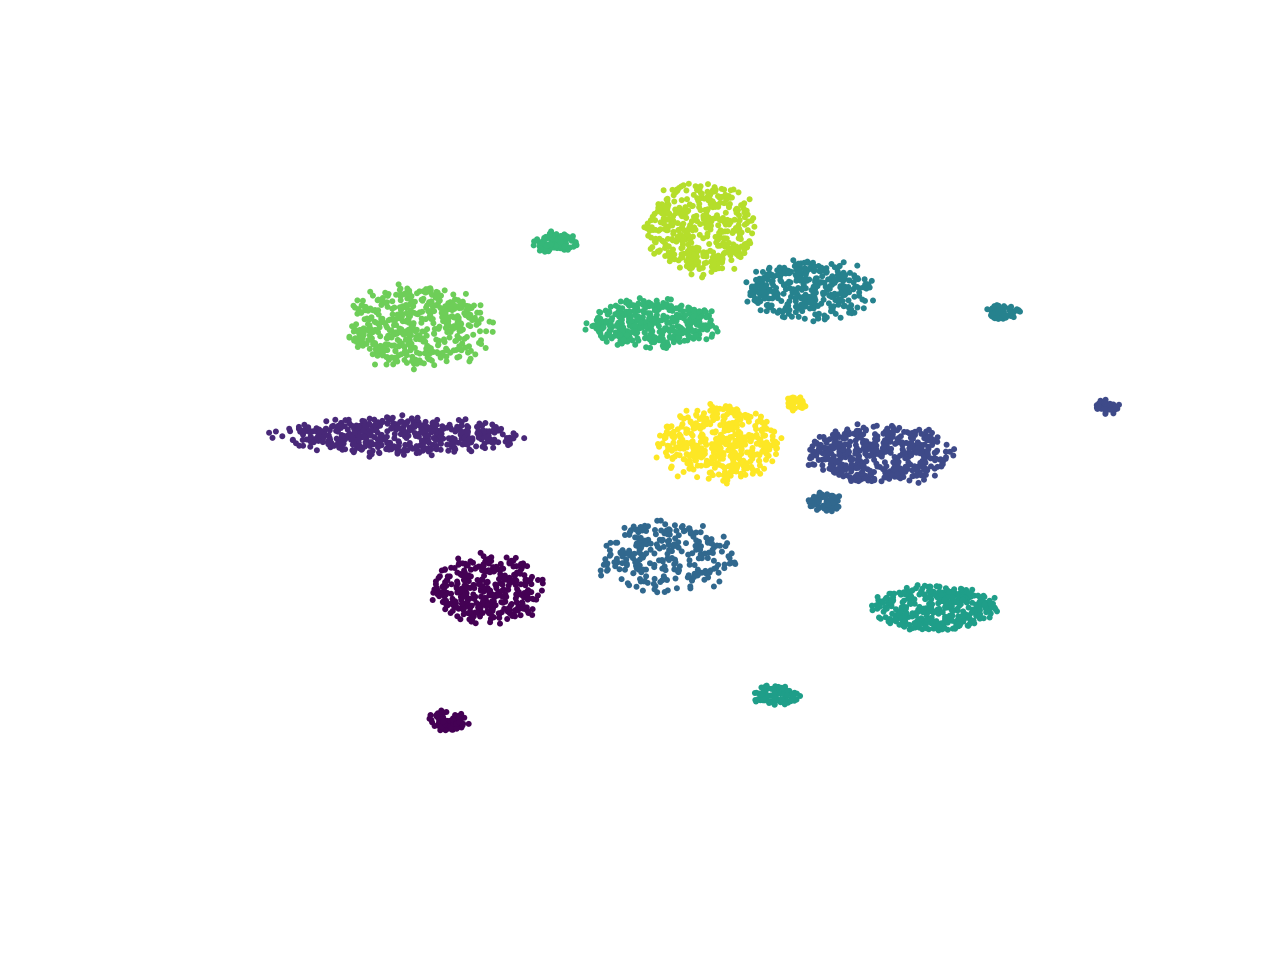  What do you see at coordinates (449, 720) in the screenshot?
I see `cluster-c02` at bounding box center [449, 720].